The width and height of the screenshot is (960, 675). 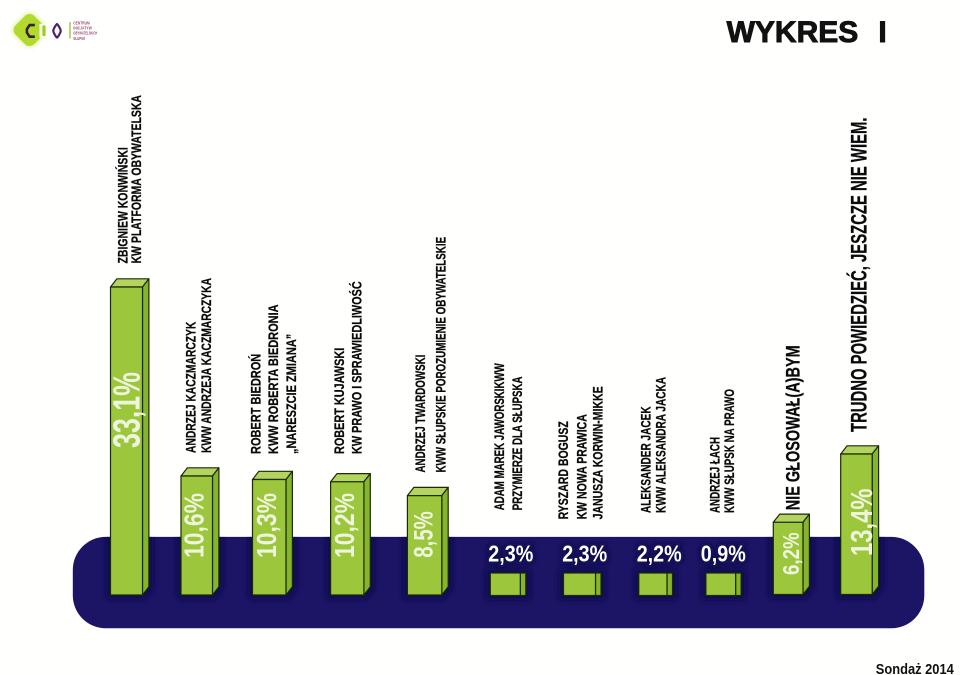 I want to click on svg-text: KW PRAWO I SPRAWIEDLIWOŚĆ, so click(x=357, y=367).